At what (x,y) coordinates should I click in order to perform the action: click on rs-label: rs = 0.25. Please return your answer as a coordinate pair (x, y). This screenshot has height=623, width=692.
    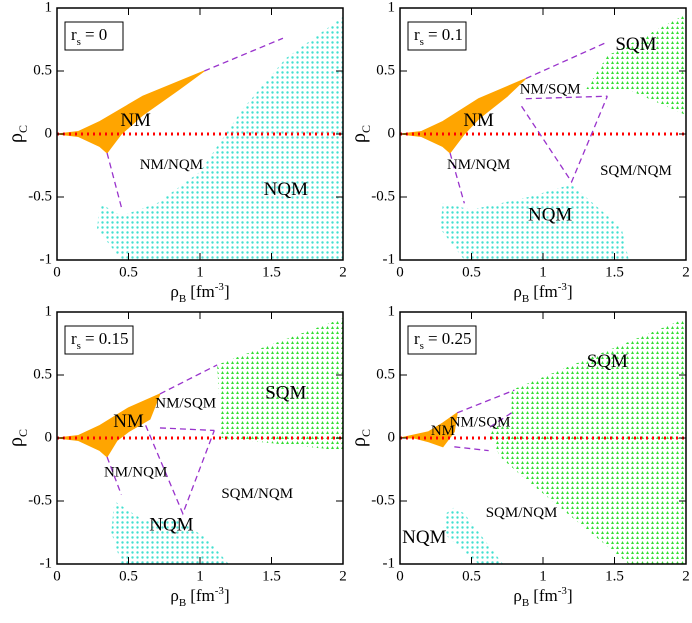
    Looking at the image, I should click on (443, 340).